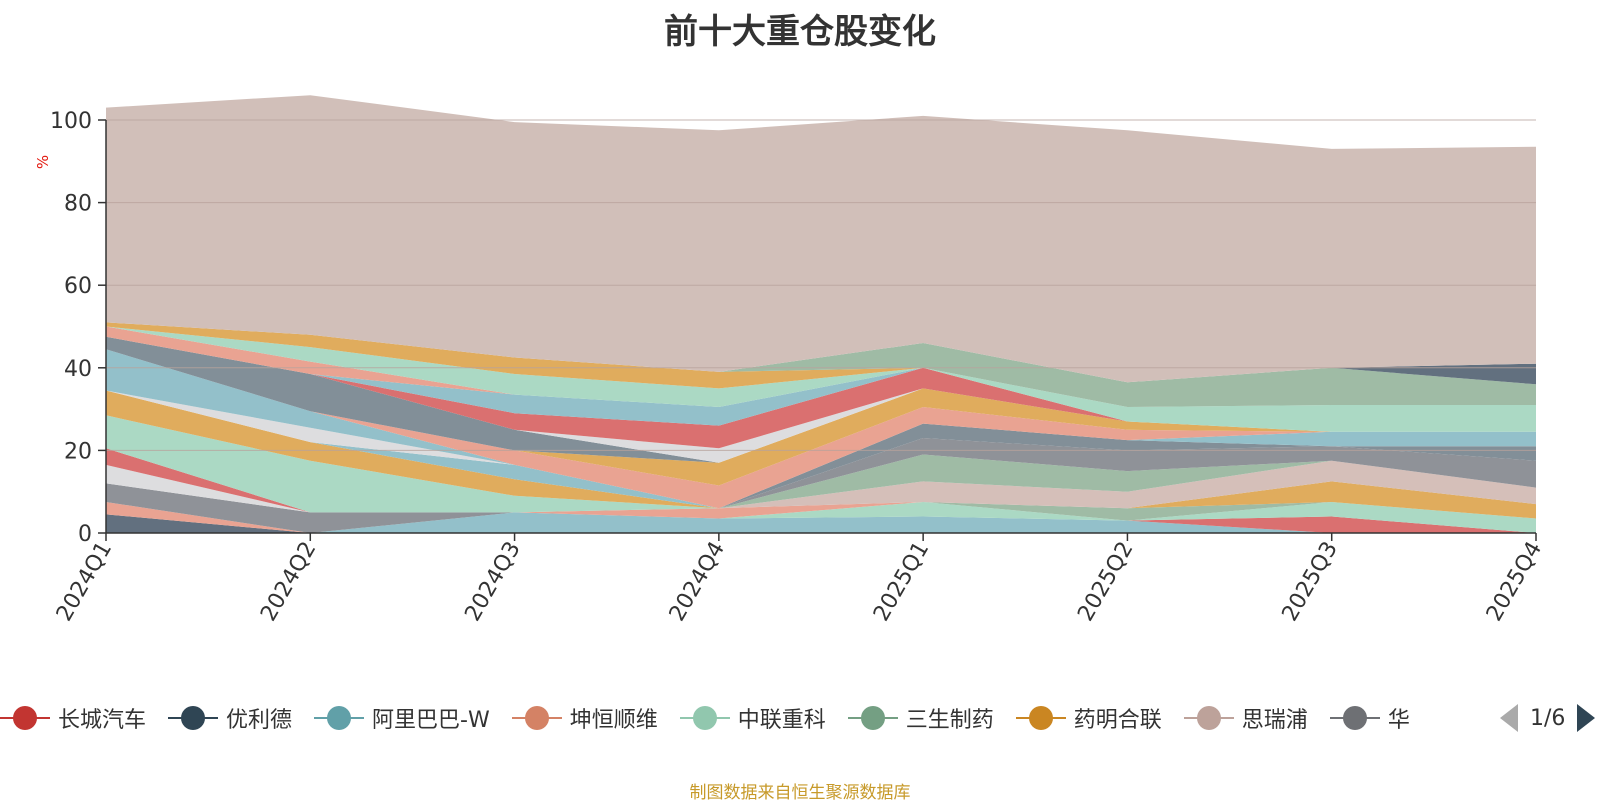 Image resolution: width=1600 pixels, height=803 pixels. I want to click on legend-label: 华, so click(1398, 720).